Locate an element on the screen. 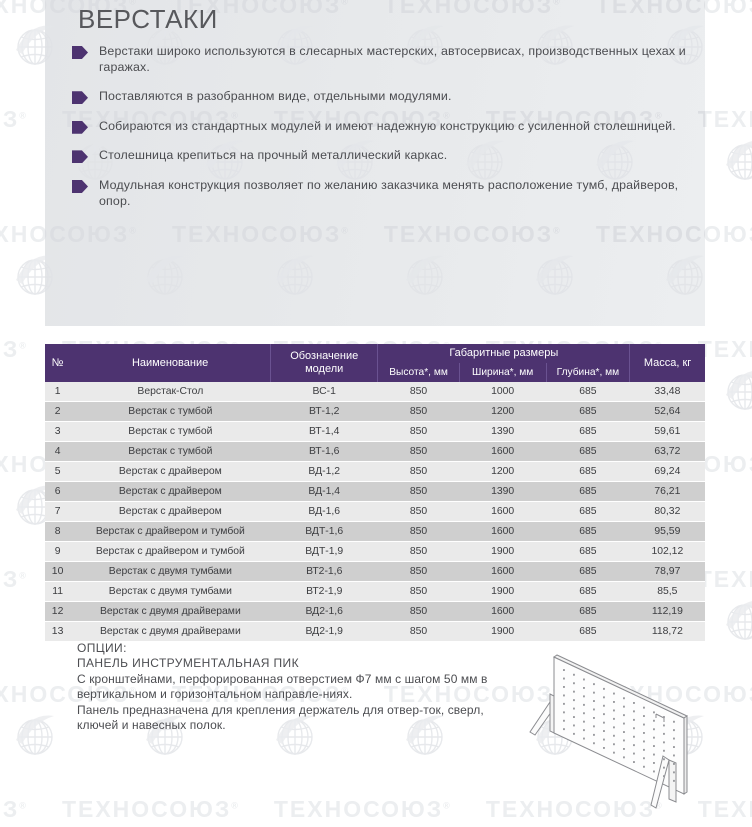 The image size is (752, 827). options-heading: ОПЦИИ: is located at coordinates (102, 648).